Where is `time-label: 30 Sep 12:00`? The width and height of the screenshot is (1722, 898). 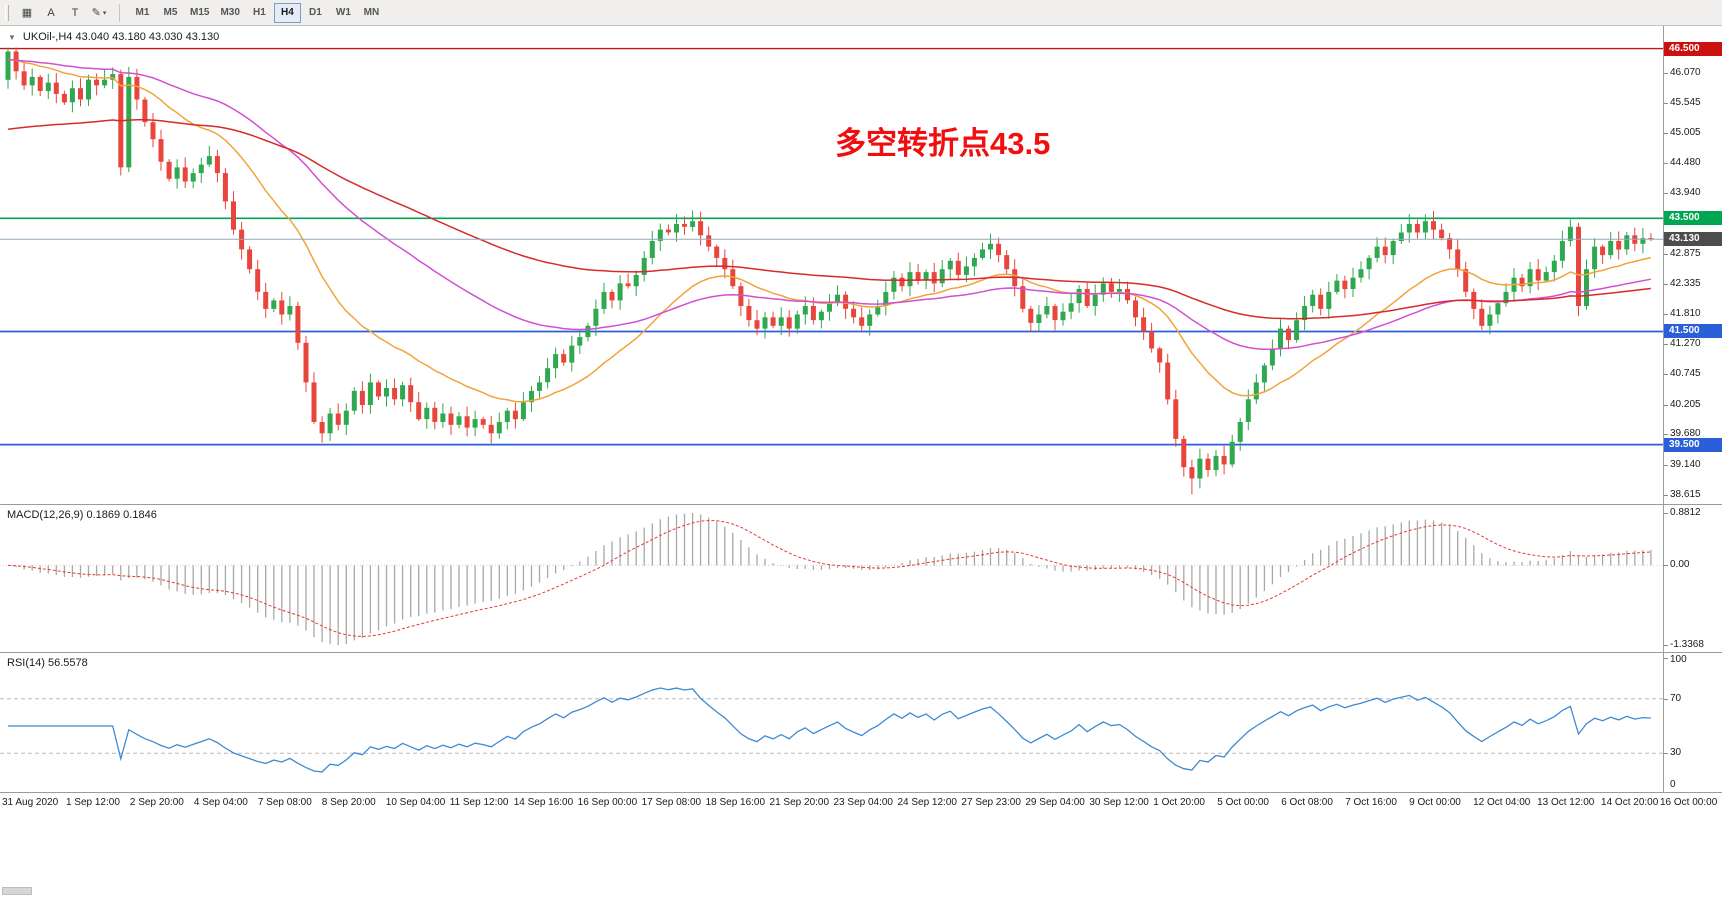
time-label: 30 Sep 12:00 is located at coordinates (1119, 802).